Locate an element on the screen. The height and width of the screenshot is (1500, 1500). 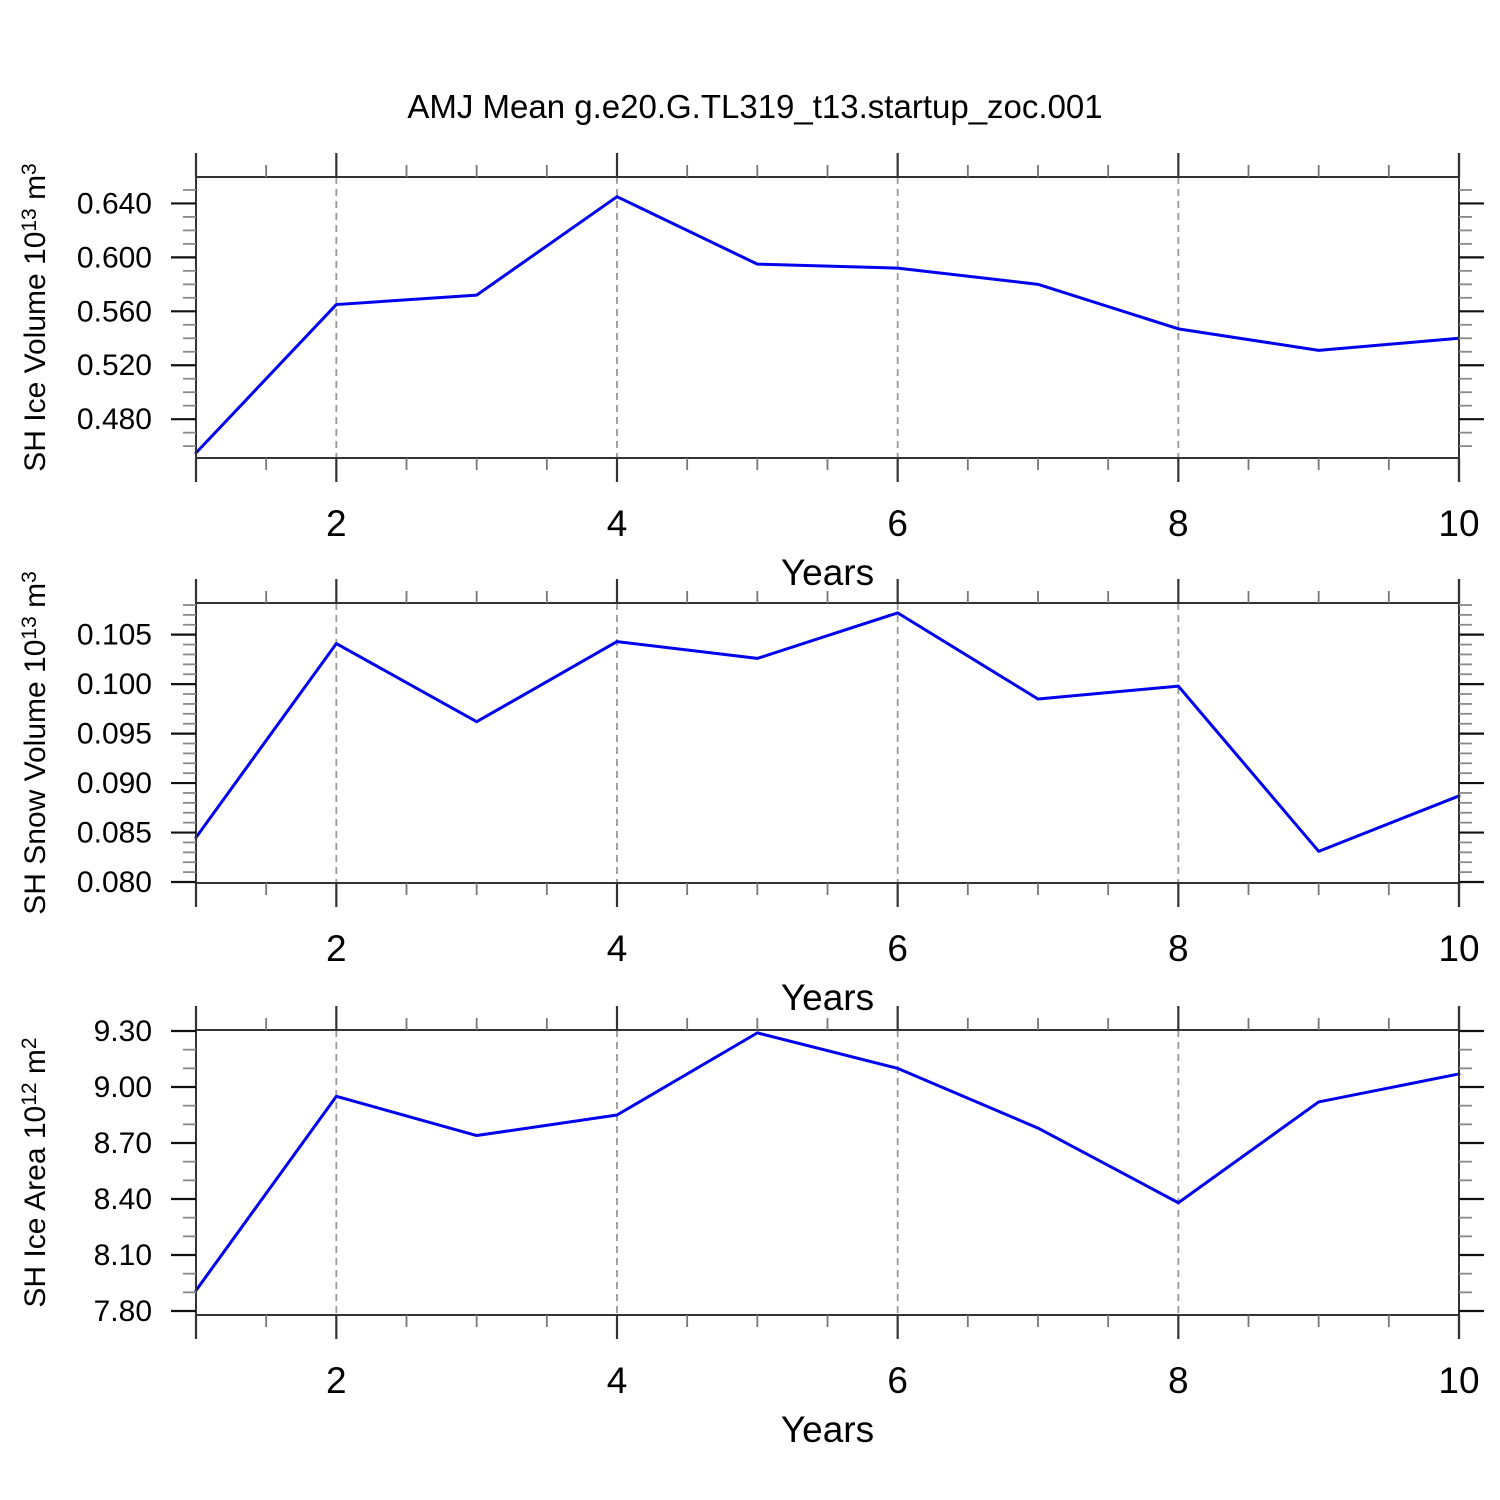
y-tick-label: 0.520 is located at coordinates (114, 365).